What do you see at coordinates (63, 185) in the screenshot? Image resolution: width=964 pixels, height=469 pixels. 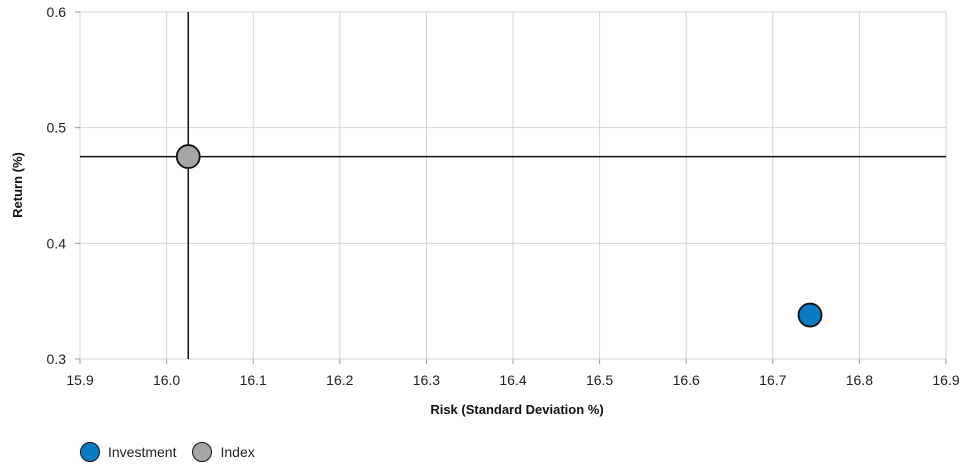 I see `y-axis-ticks: 0.3 0.4 0.5 0.6` at bounding box center [63, 185].